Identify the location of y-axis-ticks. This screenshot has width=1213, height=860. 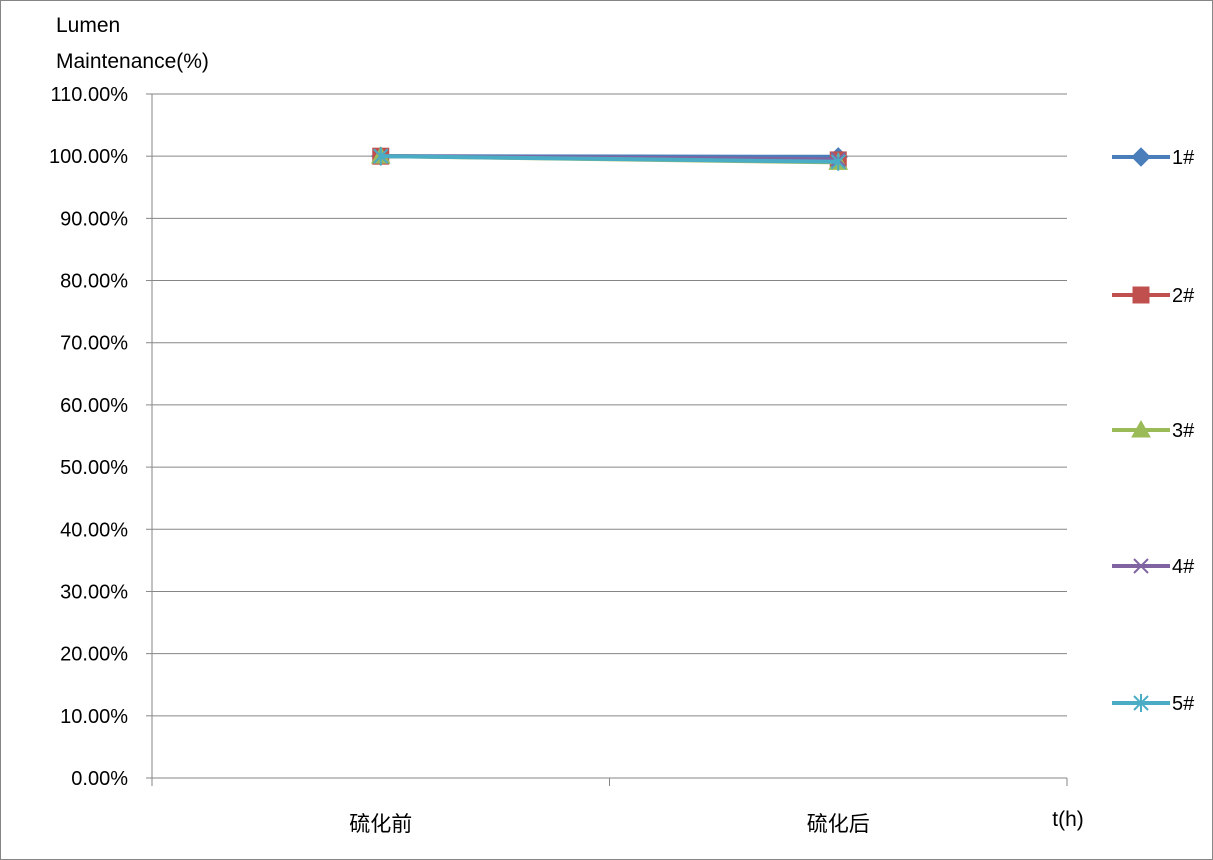
(149, 436).